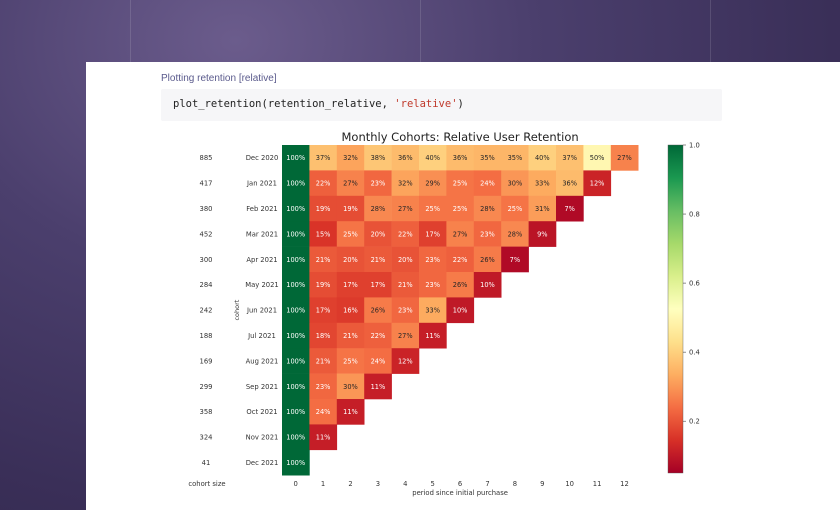  I want to click on cohort-size: 169, so click(206, 361).